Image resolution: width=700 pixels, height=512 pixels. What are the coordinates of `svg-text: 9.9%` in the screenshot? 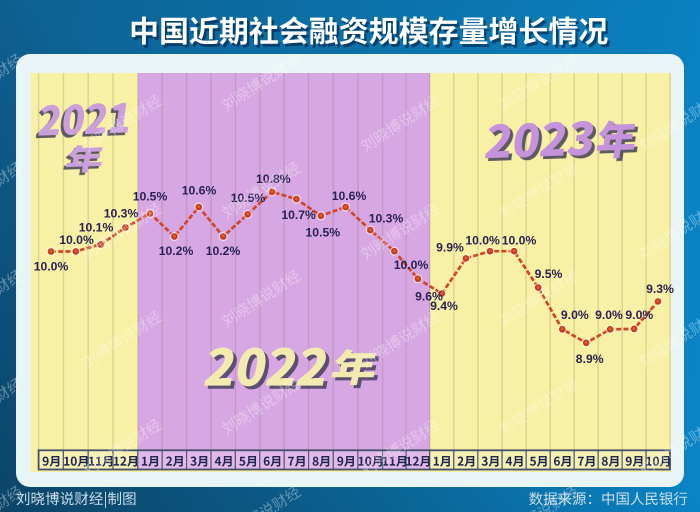 It's located at (450, 247).